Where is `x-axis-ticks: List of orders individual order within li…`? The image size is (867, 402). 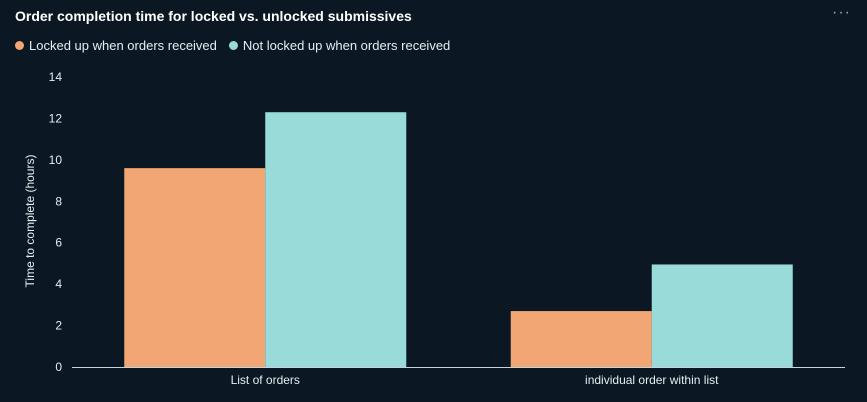
x-axis-ticks: List of orders individual order within li… is located at coordinates (475, 380).